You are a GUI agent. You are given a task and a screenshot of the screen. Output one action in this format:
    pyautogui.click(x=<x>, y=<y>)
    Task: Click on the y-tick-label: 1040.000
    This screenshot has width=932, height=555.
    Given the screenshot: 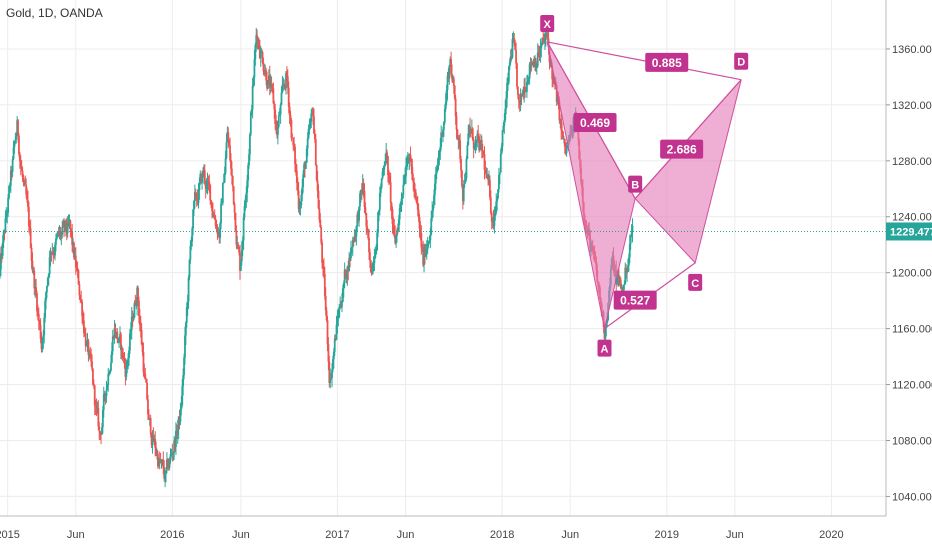 What is the action you would take?
    pyautogui.click(x=912, y=497)
    